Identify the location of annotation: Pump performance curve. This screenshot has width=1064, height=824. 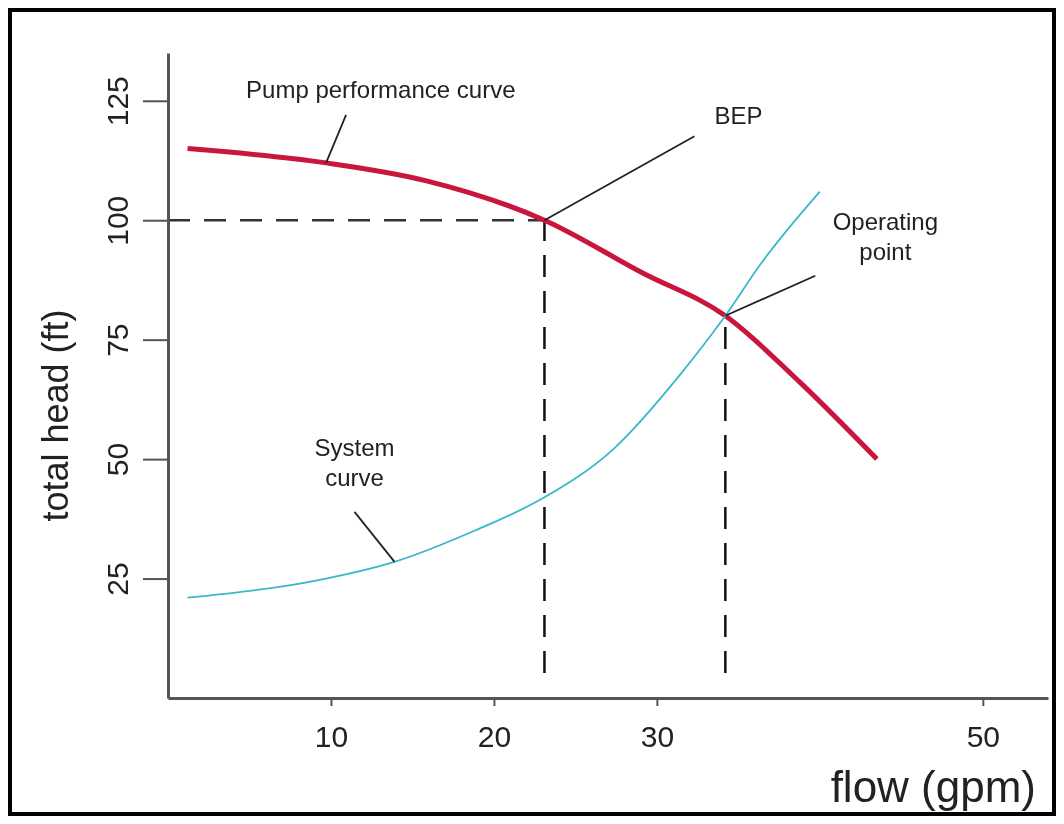
(381, 89).